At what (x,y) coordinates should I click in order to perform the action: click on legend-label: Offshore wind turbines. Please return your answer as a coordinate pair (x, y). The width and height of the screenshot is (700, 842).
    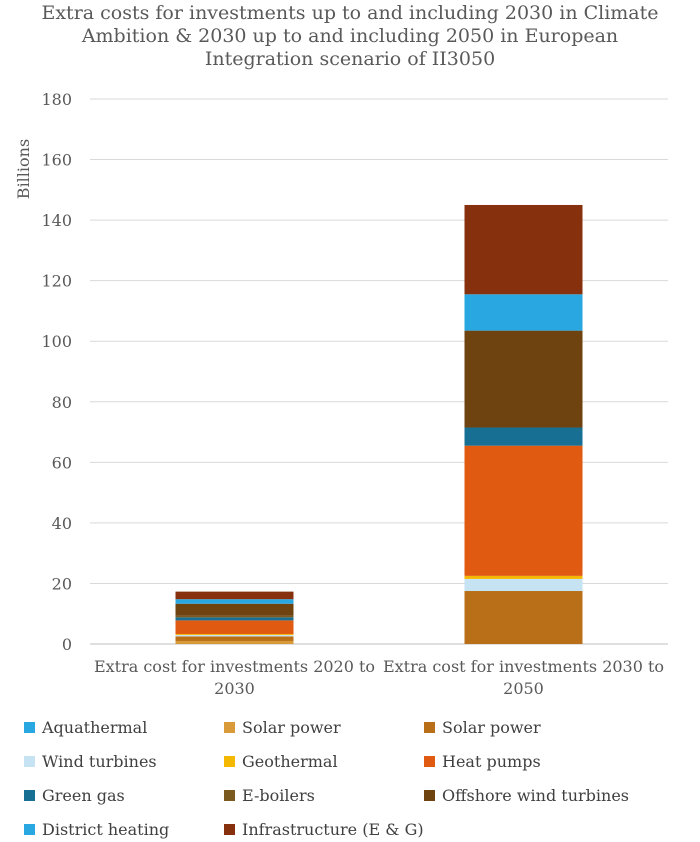
    Looking at the image, I should click on (536, 795).